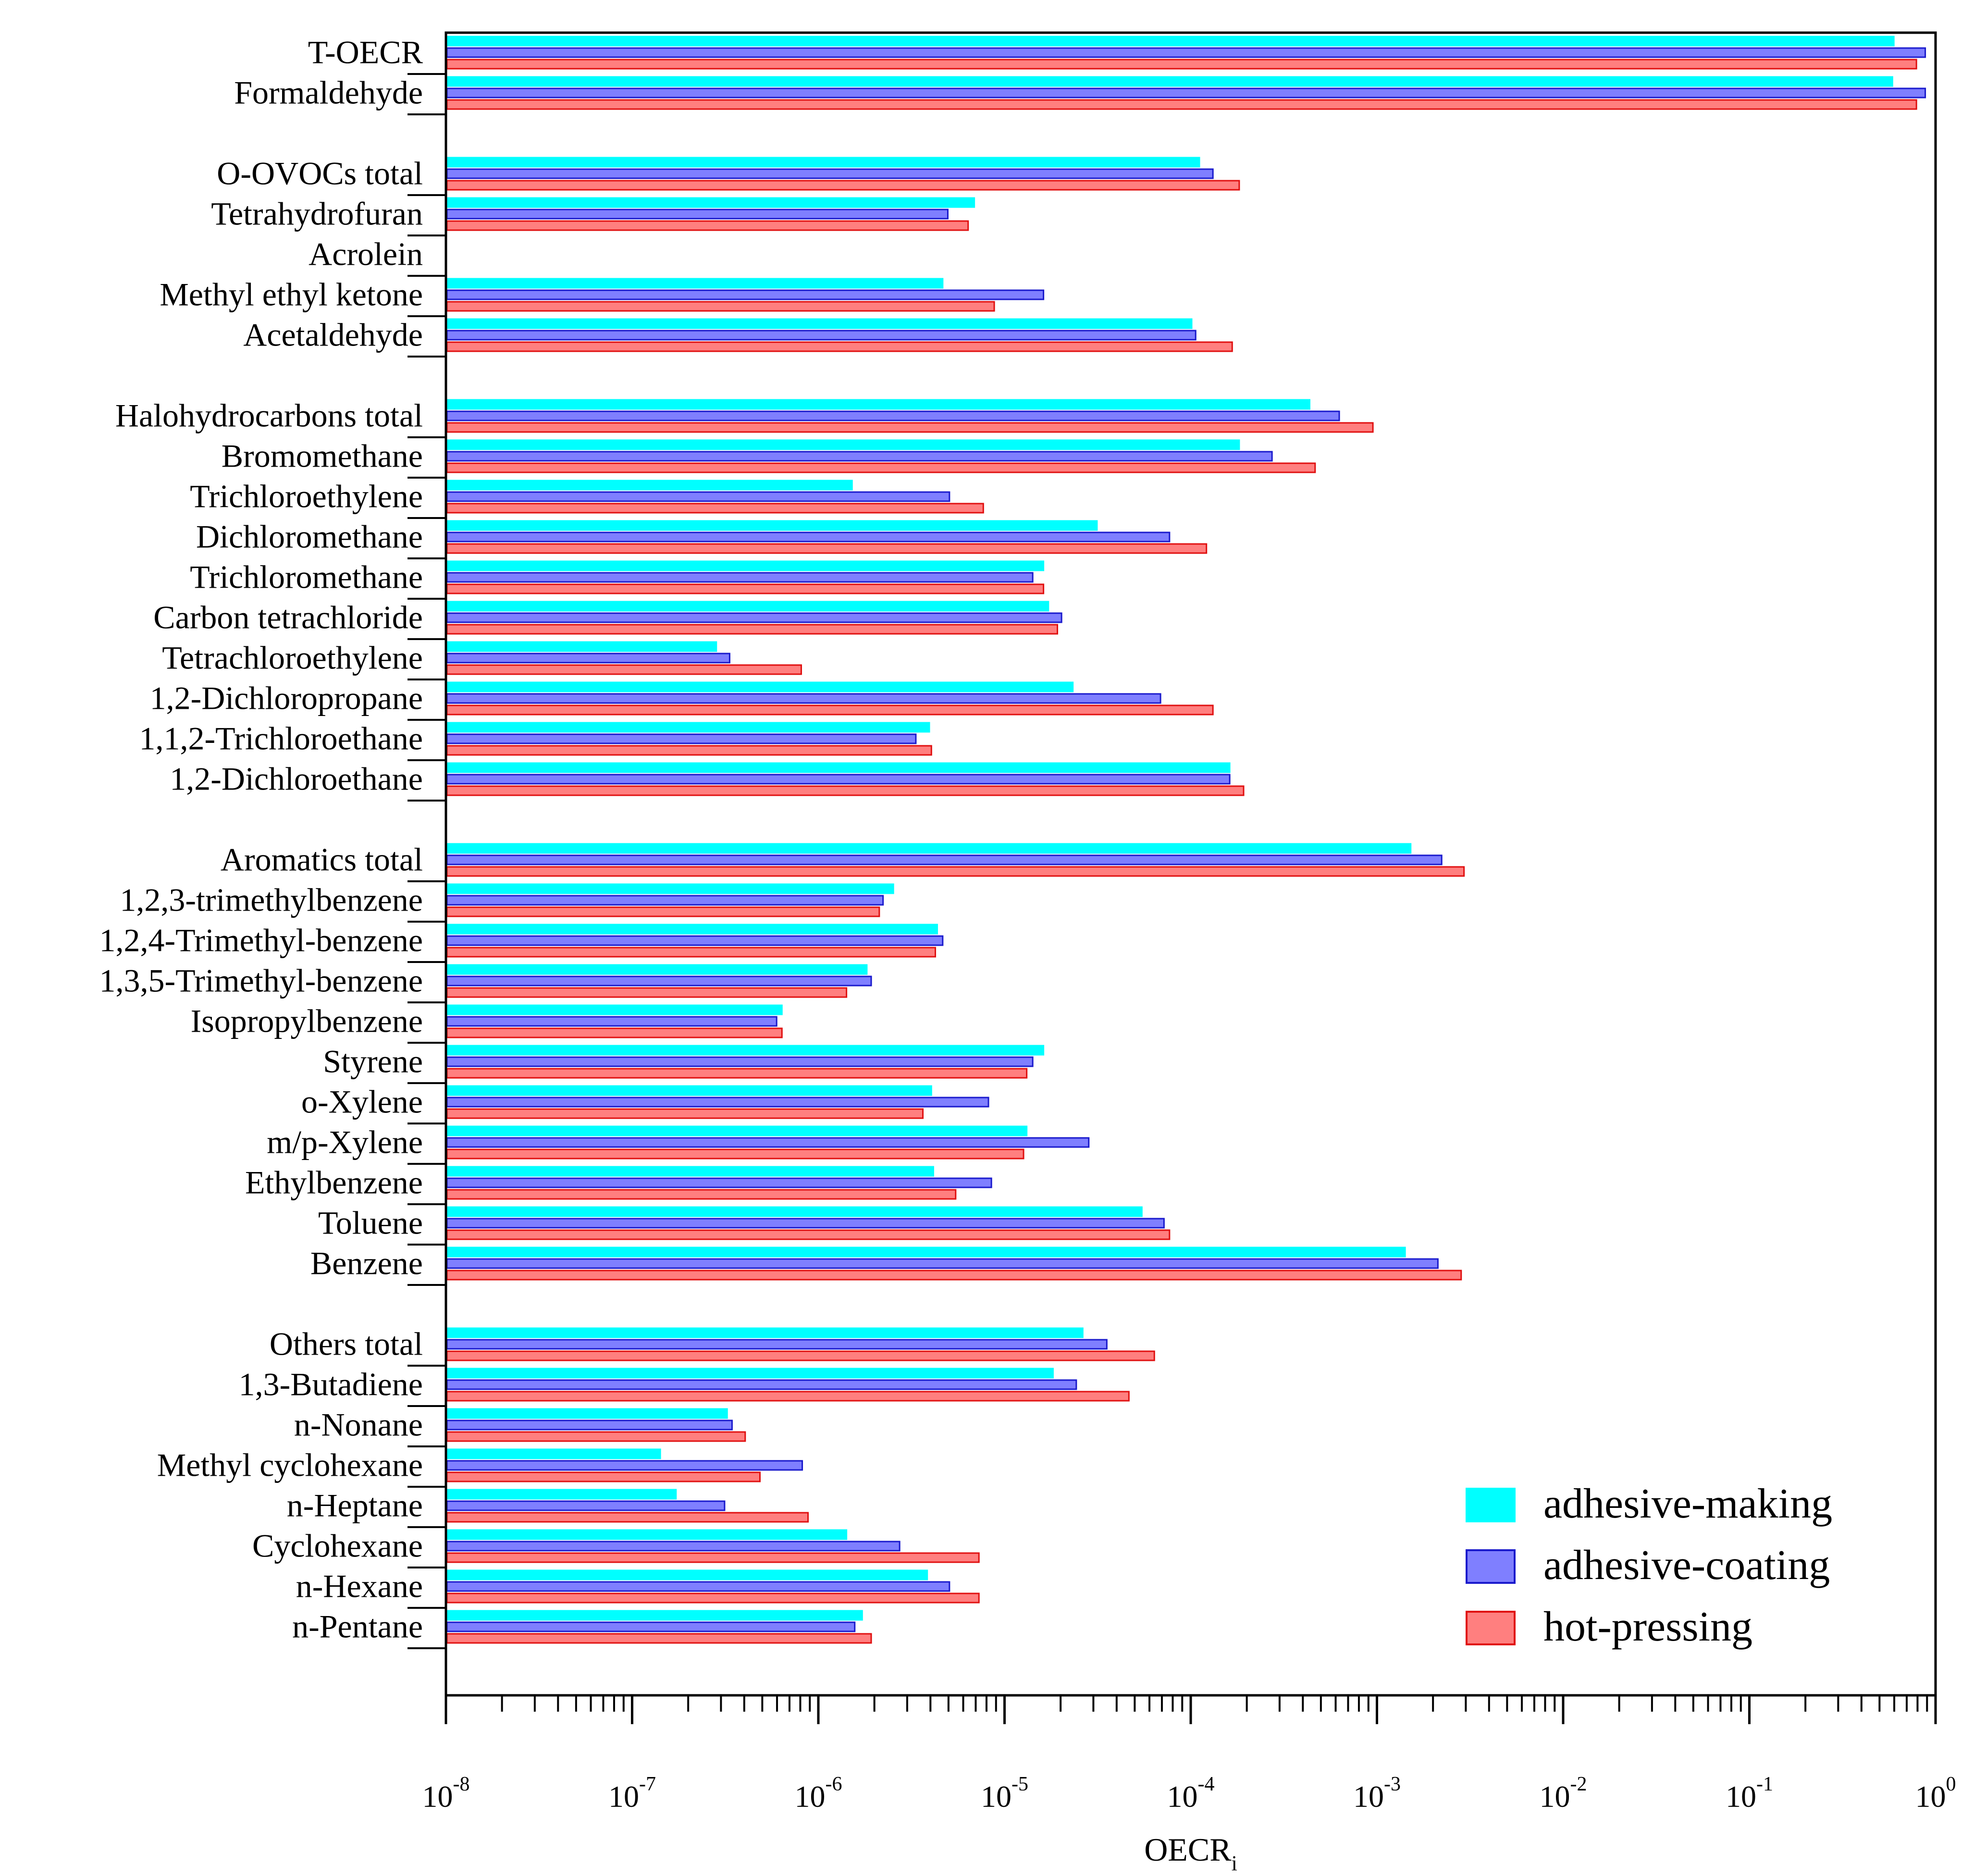 Image resolution: width=1974 pixels, height=1876 pixels. What do you see at coordinates (1951, 1784) in the screenshot?
I see `x-tick-exponent: 0` at bounding box center [1951, 1784].